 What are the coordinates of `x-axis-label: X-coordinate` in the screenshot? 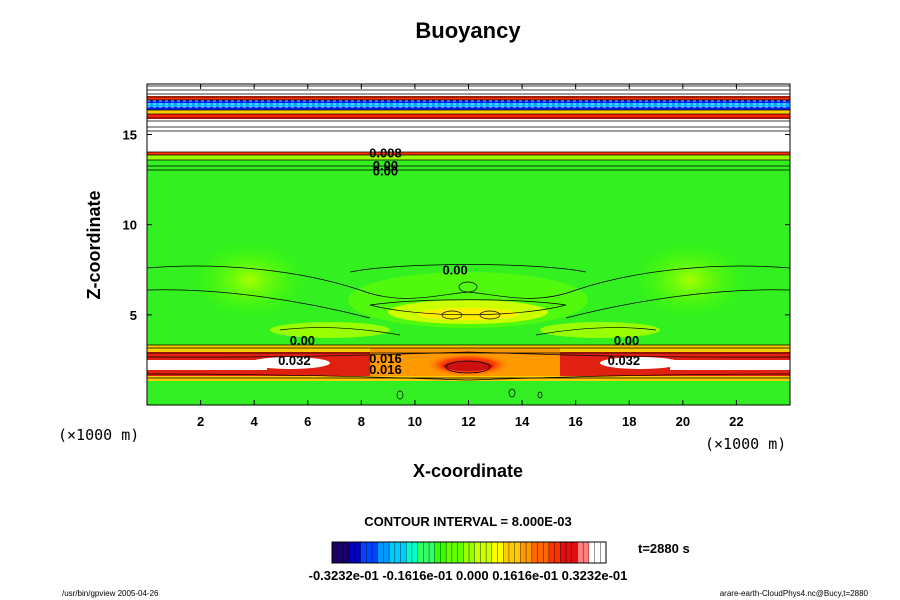 It's located at (468, 471).